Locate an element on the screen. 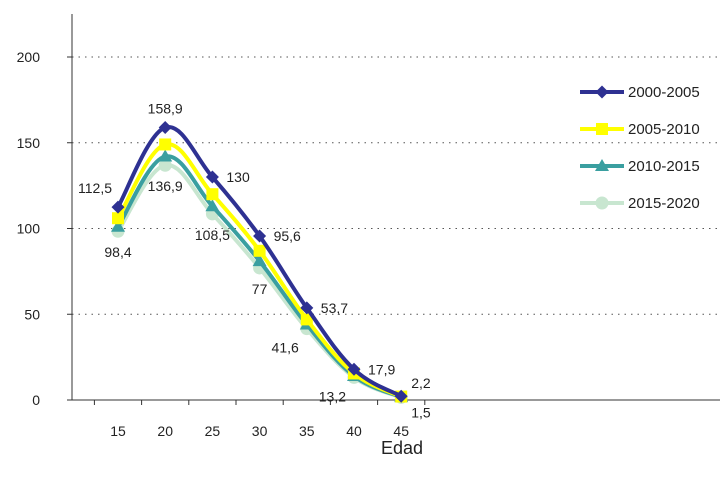 The height and width of the screenshot is (485, 727). x-tick-label: 45 is located at coordinates (401, 431).